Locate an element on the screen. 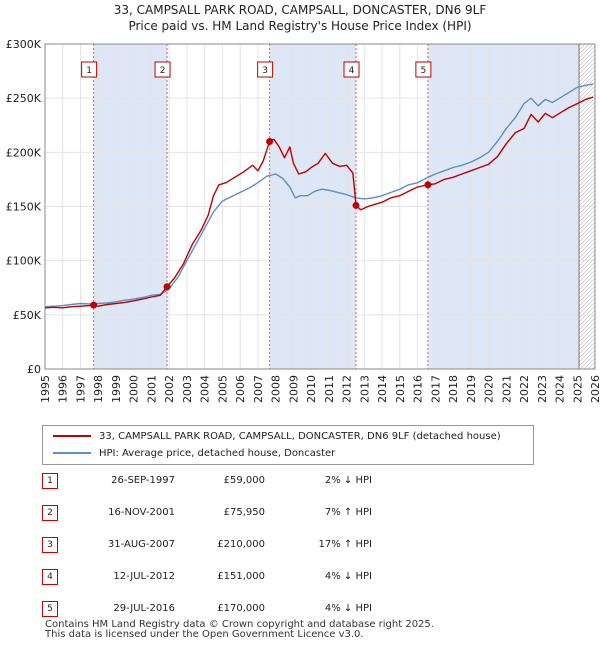 This screenshot has height=650, width=600. sale-row: 2 16-NOV-2001 £75,950 7% ↑ HPI is located at coordinates (252, 513).